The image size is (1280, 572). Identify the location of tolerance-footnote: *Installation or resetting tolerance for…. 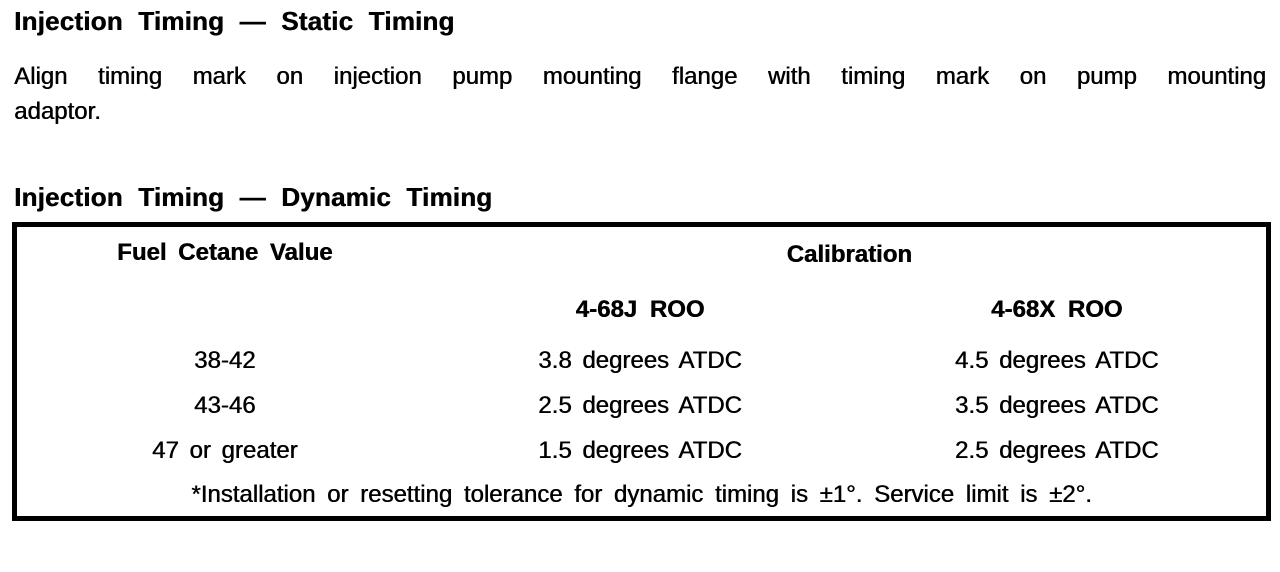
(641, 494).